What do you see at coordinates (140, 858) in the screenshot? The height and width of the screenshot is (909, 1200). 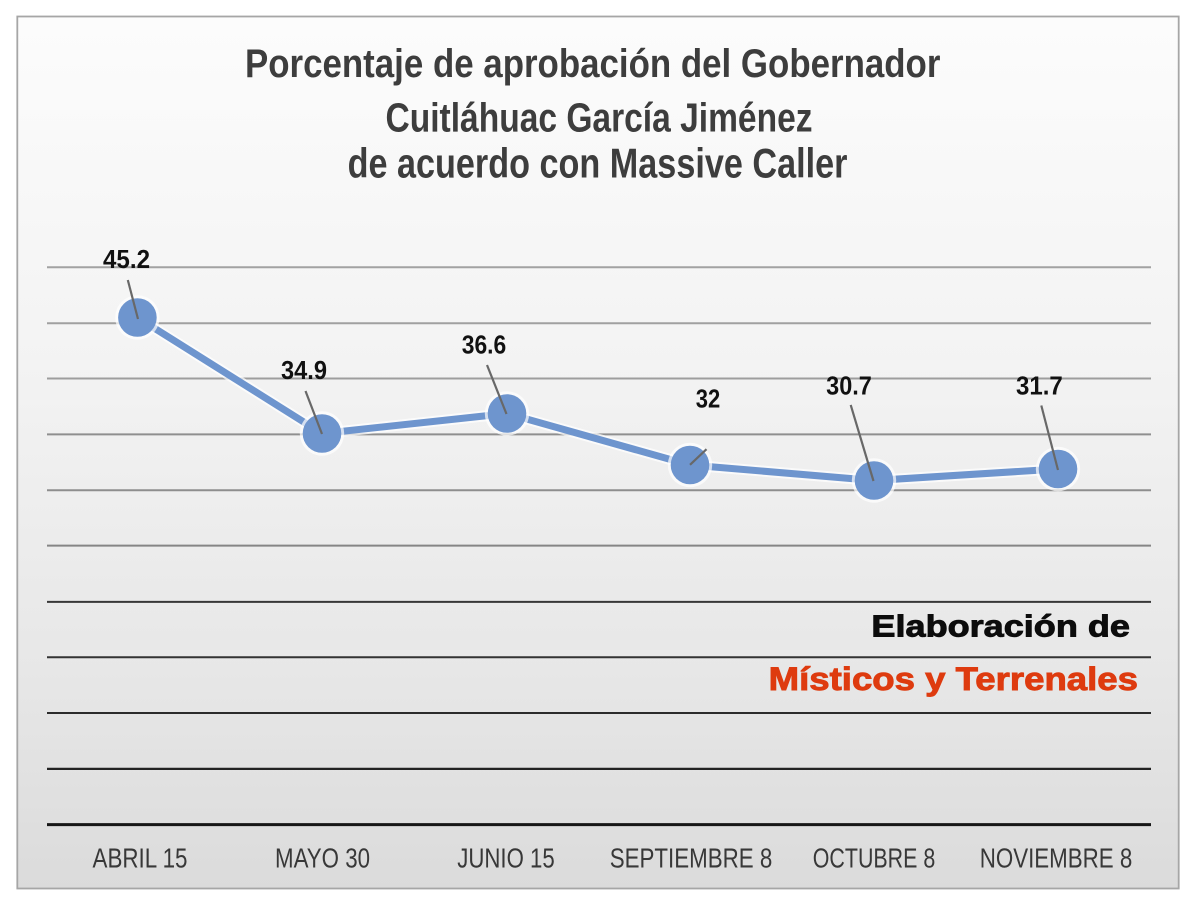 I see `svg-text: ABRIL 15` at bounding box center [140, 858].